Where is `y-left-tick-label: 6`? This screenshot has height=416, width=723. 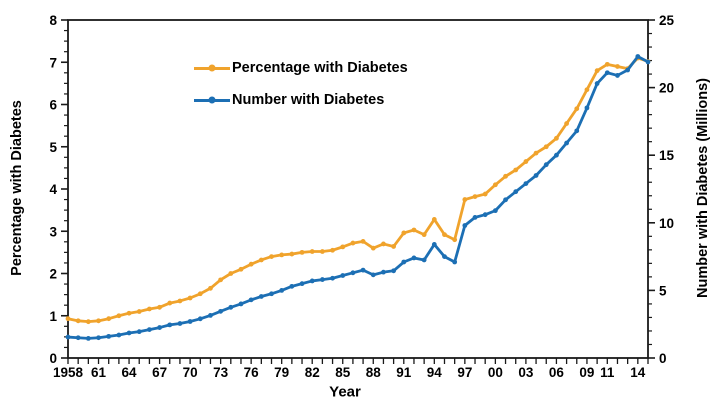
y-left-tick-label: 6 is located at coordinates (53, 105).